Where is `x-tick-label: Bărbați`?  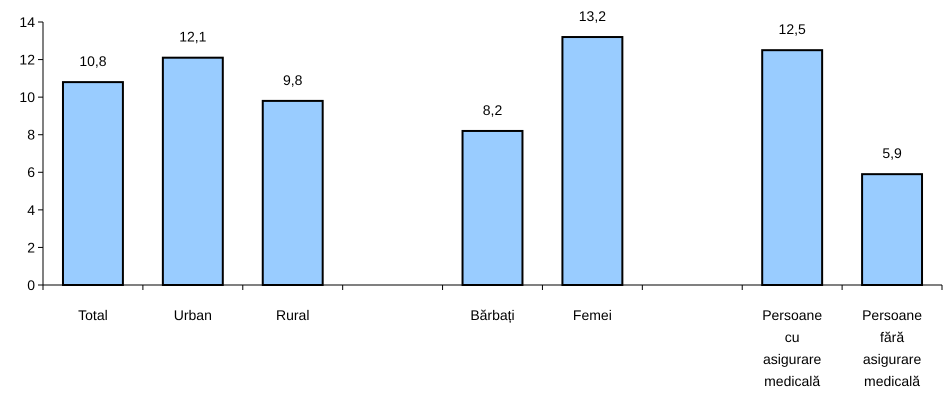
x-tick-label: Bărbați is located at coordinates (492, 315).